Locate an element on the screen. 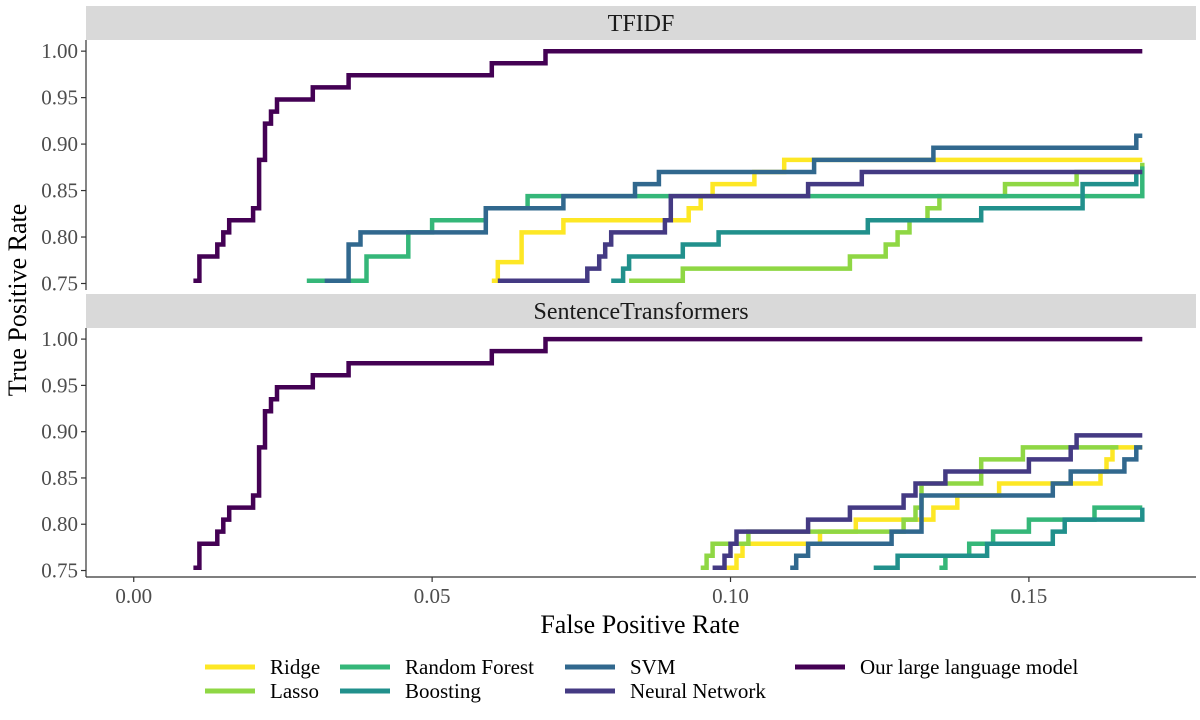 The height and width of the screenshot is (720, 1200). series-line-lasso is located at coordinates (909, 507).